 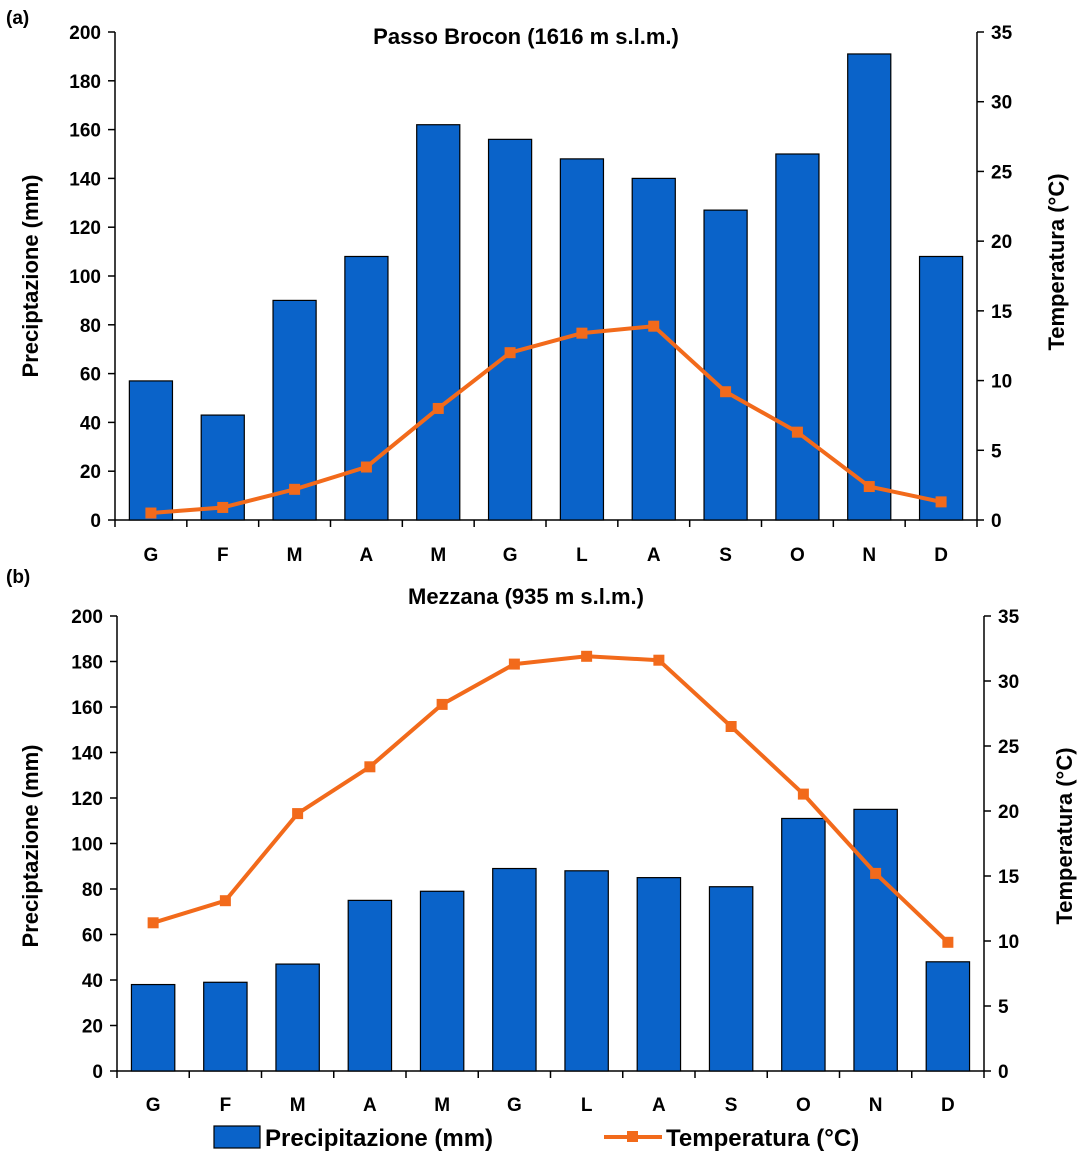 What do you see at coordinates (379, 1138) in the screenshot?
I see `legend-bar-label: Precipitazione (mm)` at bounding box center [379, 1138].